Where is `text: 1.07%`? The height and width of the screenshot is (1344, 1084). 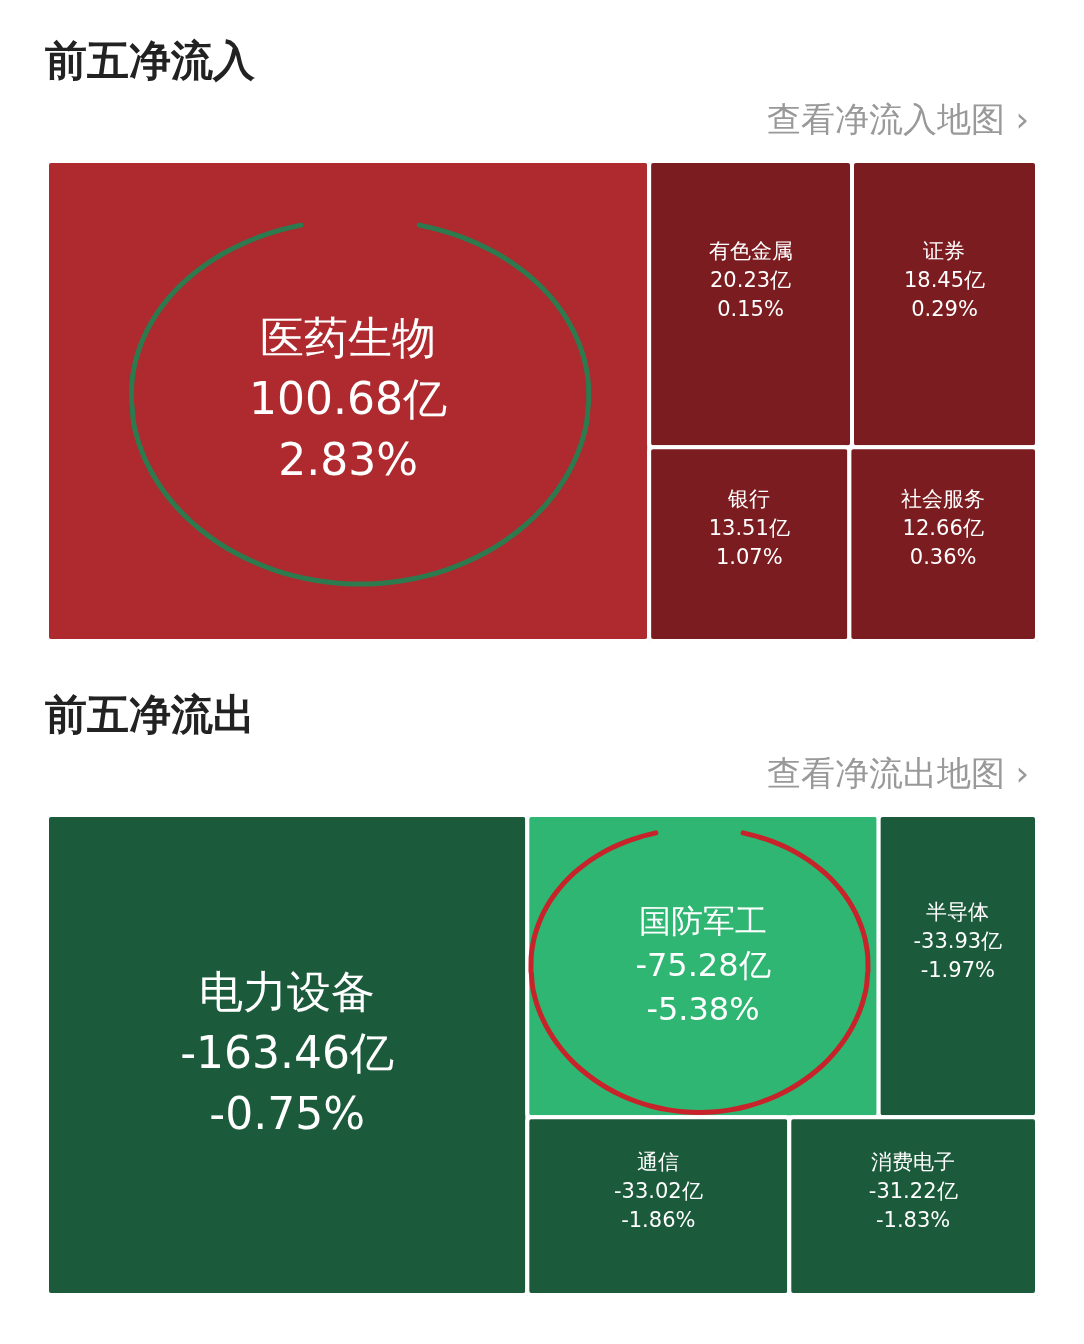 text: 1.07% is located at coordinates (749, 556).